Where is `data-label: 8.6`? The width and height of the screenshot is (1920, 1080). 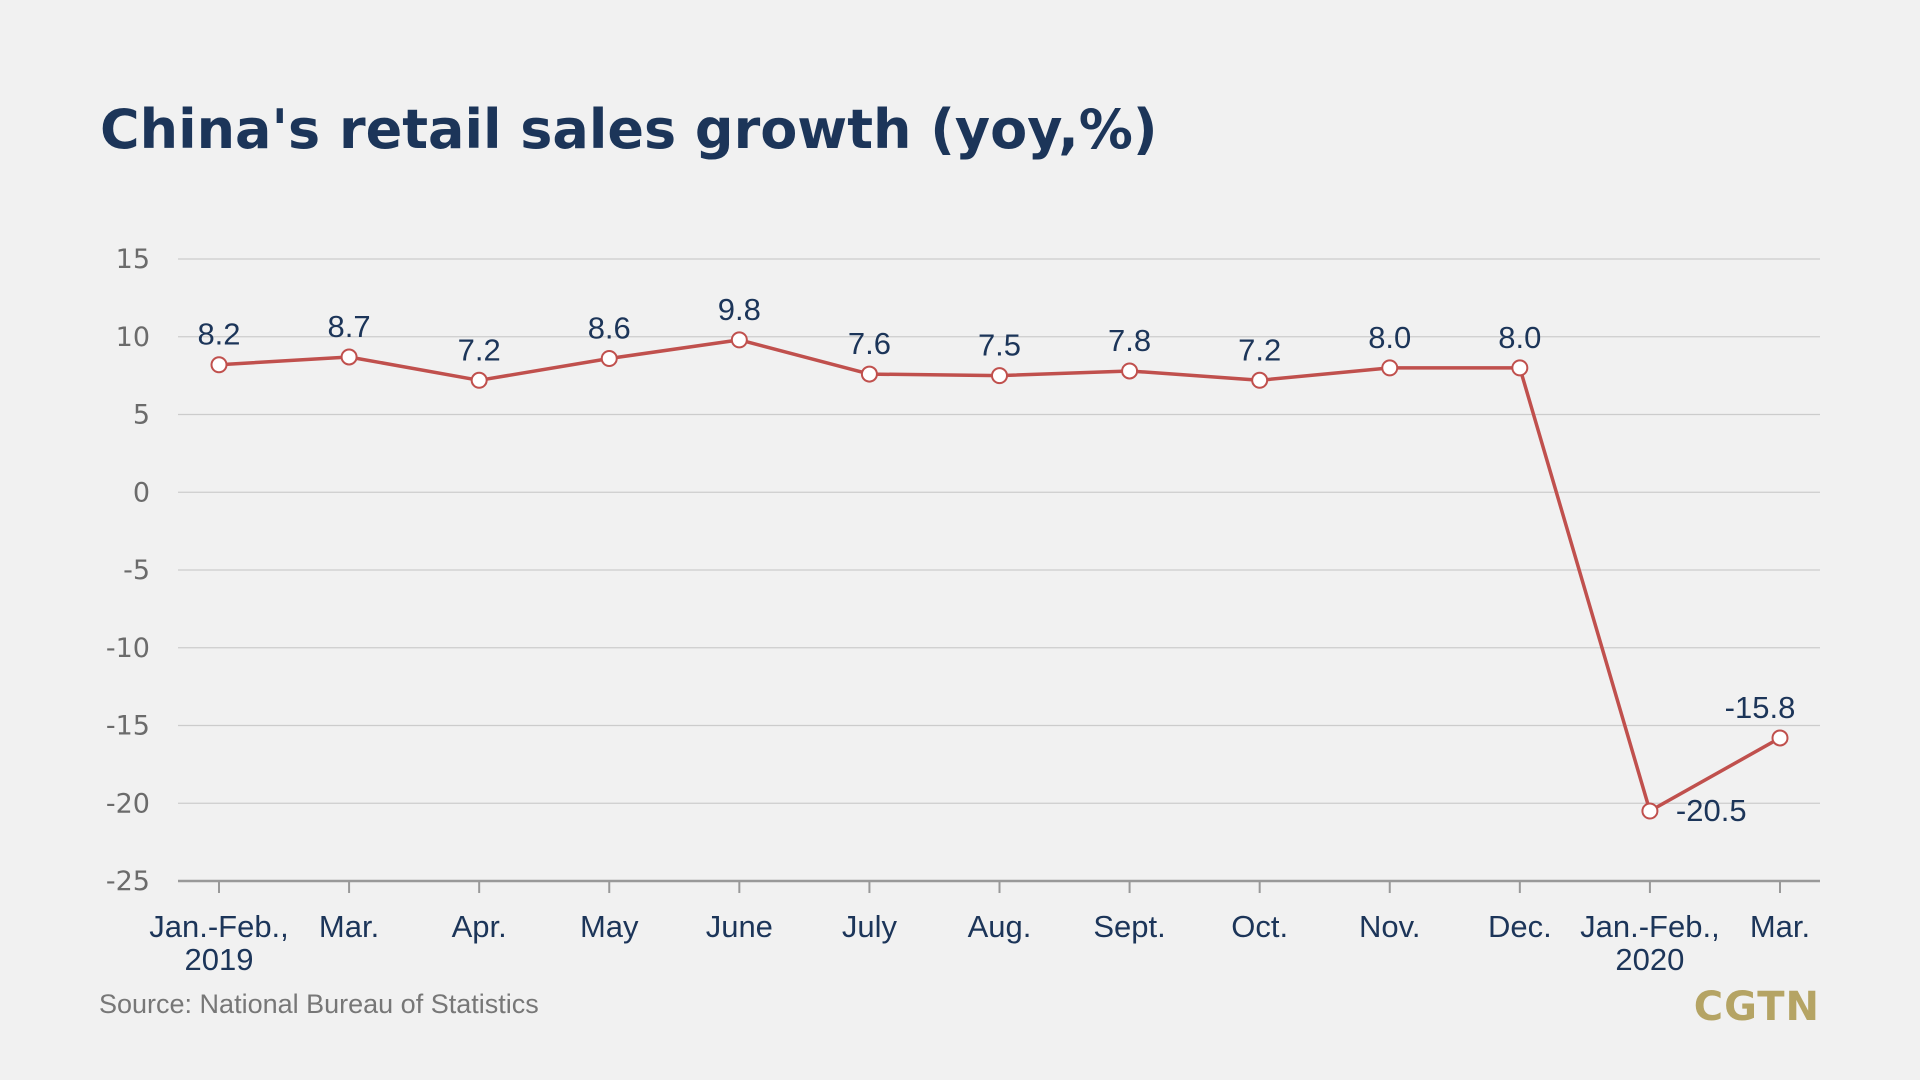 data-label: 8.6 is located at coordinates (609, 328).